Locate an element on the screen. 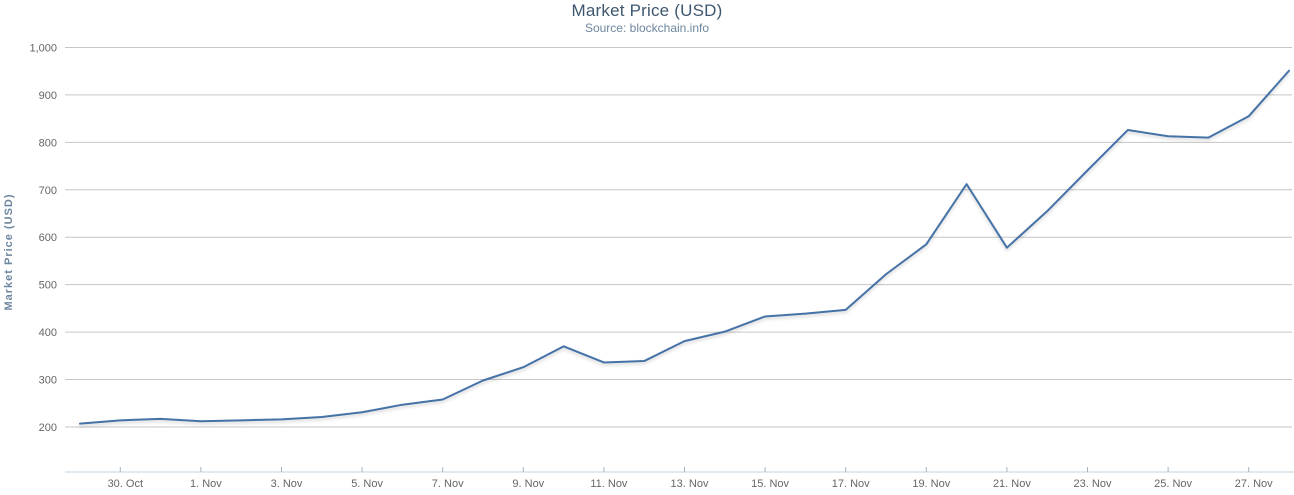 The image size is (1294, 495). y-axis-title: Market Price (USD) is located at coordinates (9, 251).